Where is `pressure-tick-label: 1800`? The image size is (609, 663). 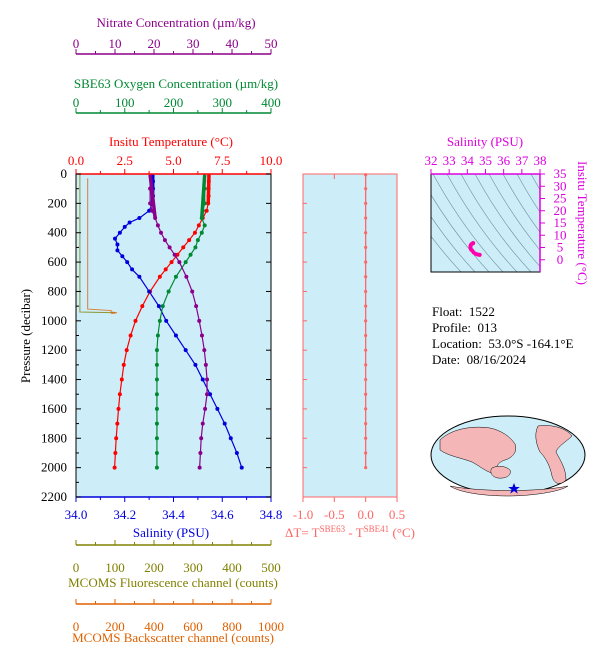
pressure-tick-label: 1800 is located at coordinates (54, 437).